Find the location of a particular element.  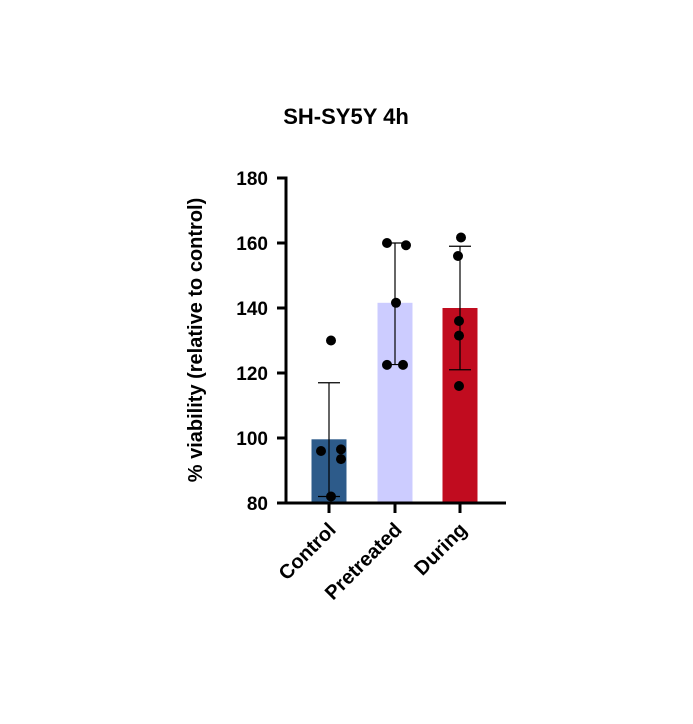

y-tick-label: 100 is located at coordinates (252, 439).